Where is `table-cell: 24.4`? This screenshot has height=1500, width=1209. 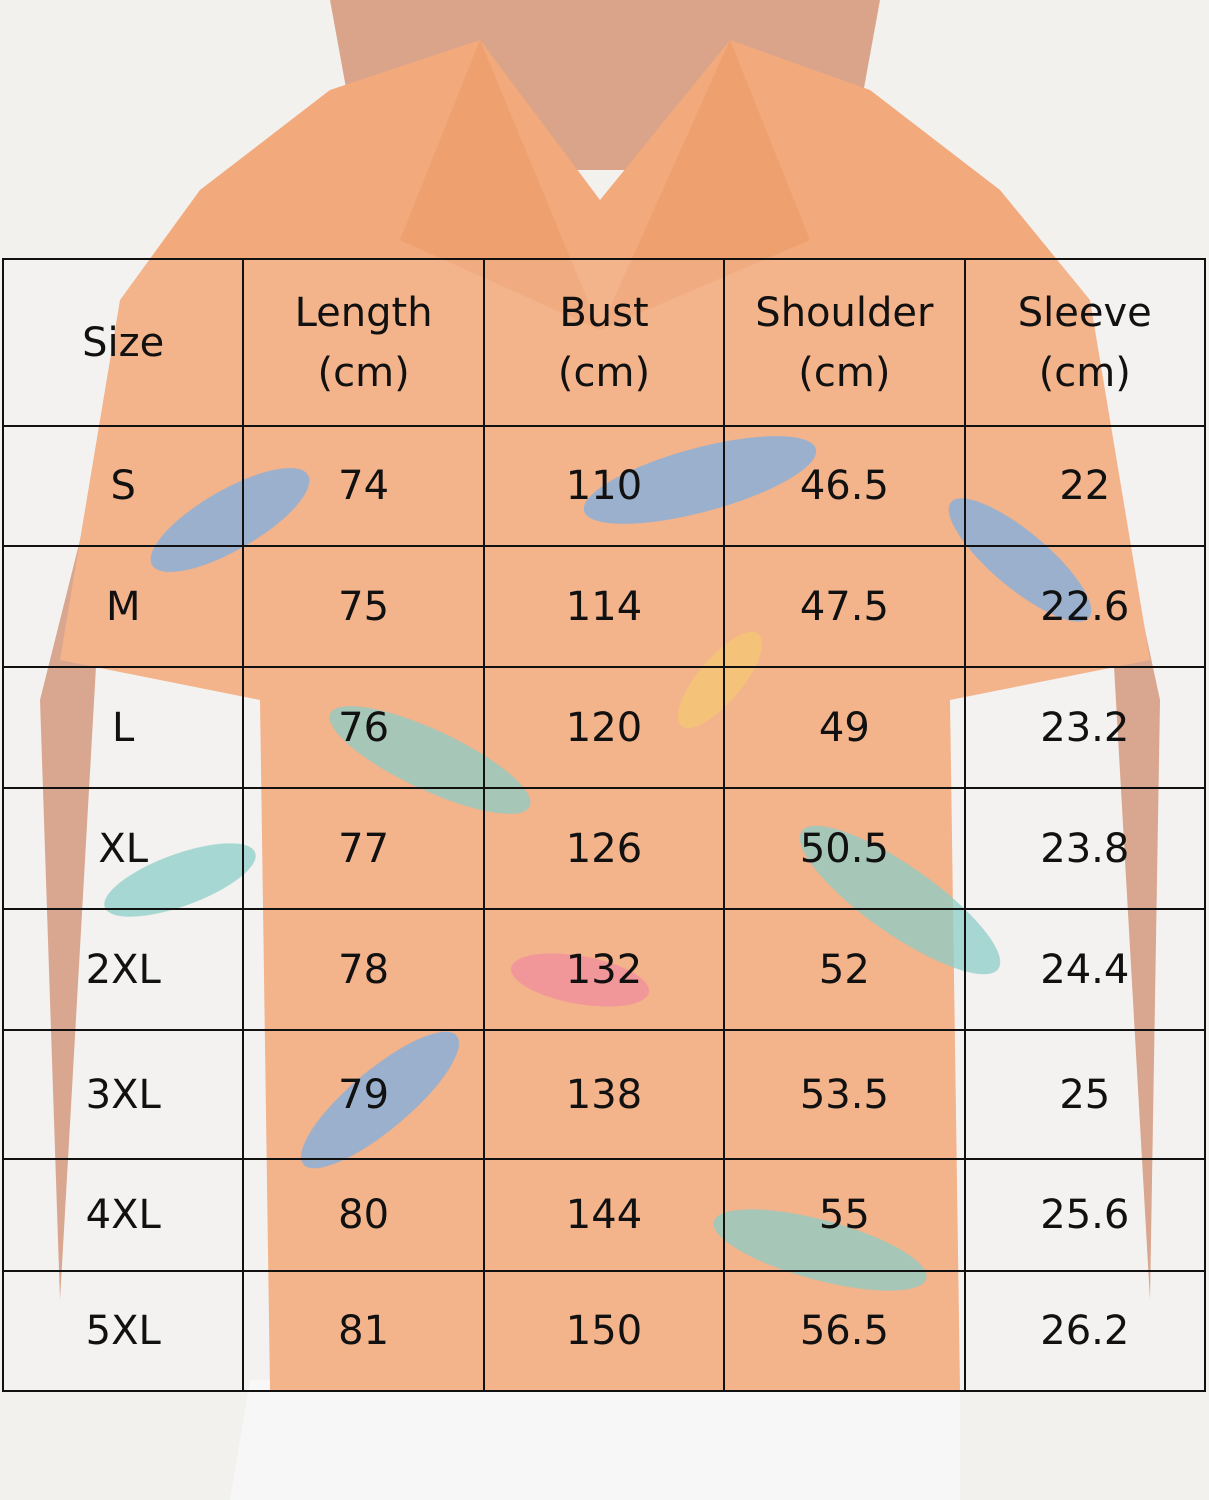
table-cell: 24.4 is located at coordinates (1085, 969).